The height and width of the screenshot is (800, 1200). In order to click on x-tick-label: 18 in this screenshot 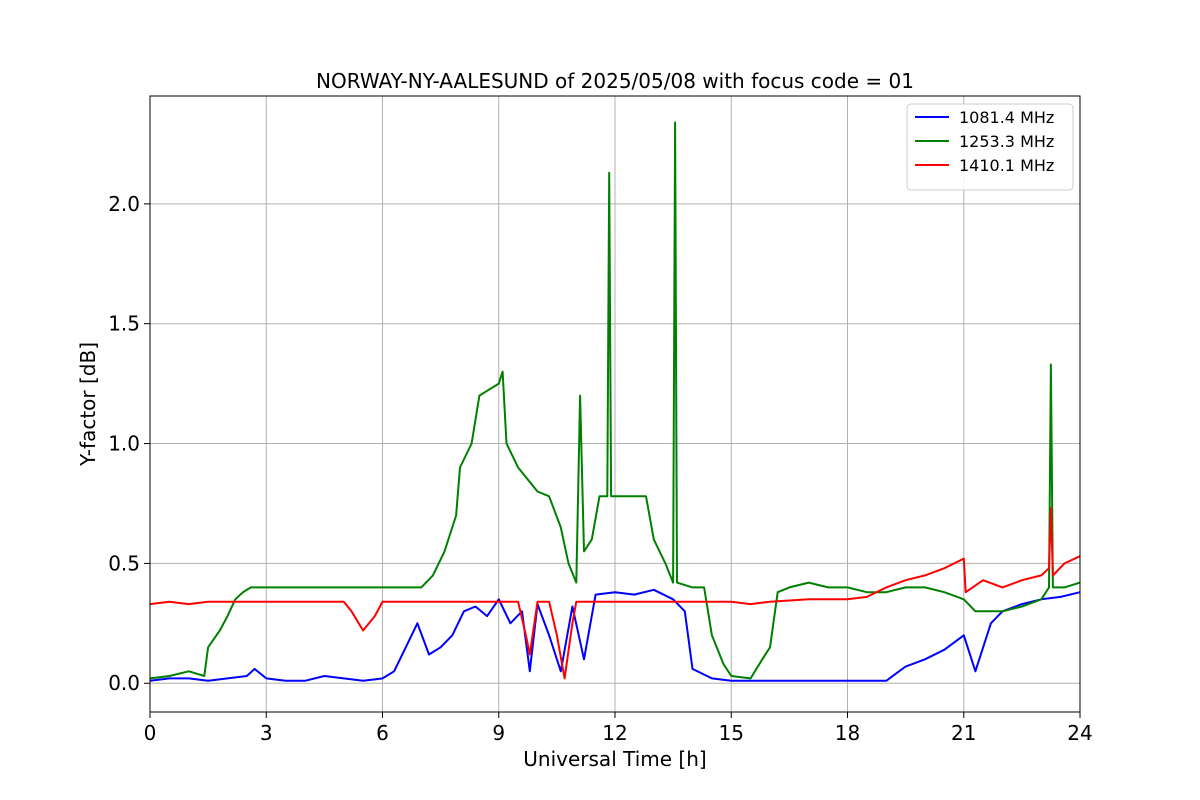, I will do `click(847, 733)`.